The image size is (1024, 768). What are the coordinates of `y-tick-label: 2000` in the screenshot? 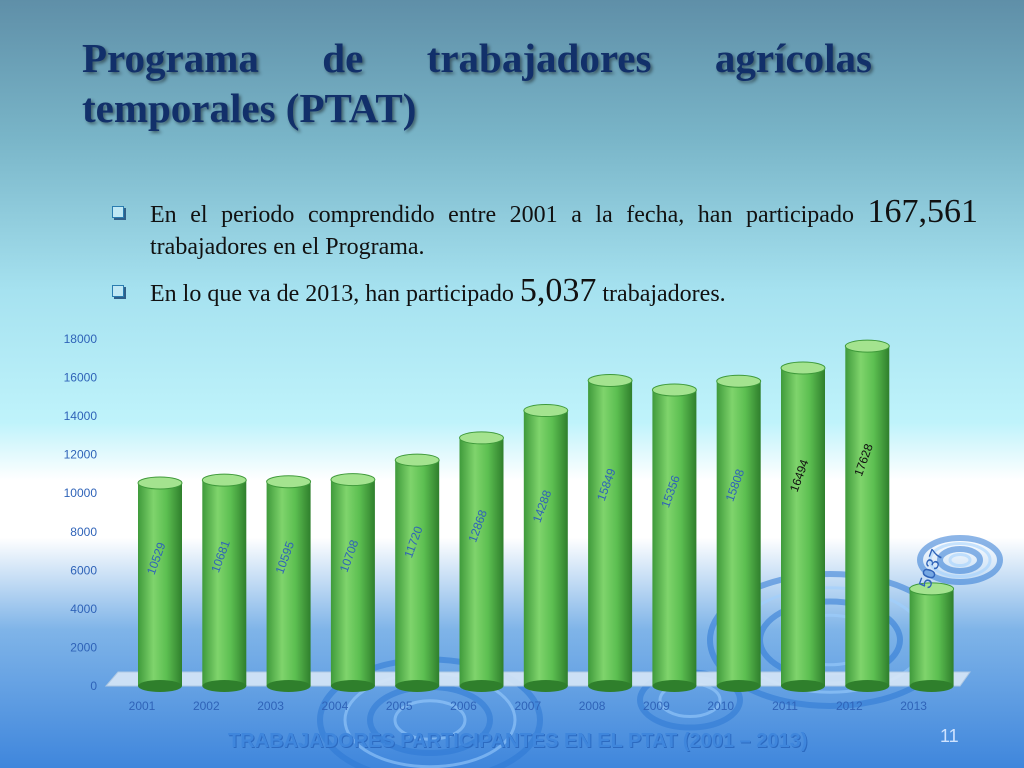 It's located at (83, 647).